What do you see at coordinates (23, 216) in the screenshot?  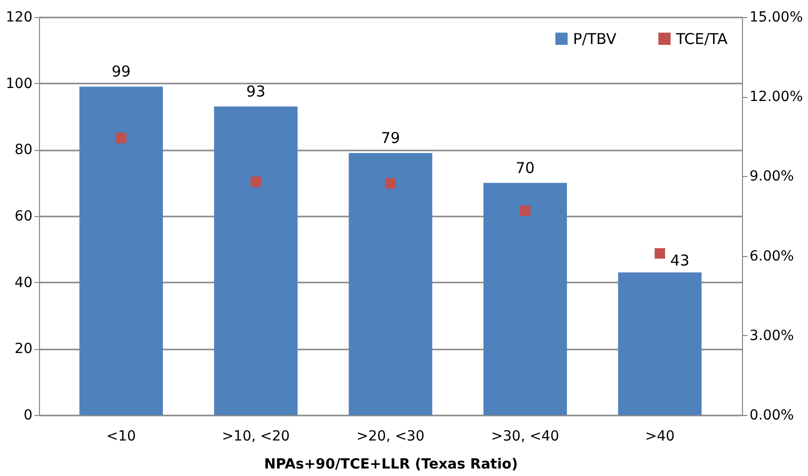 I see `y-tick-label: 60` at bounding box center [23, 216].